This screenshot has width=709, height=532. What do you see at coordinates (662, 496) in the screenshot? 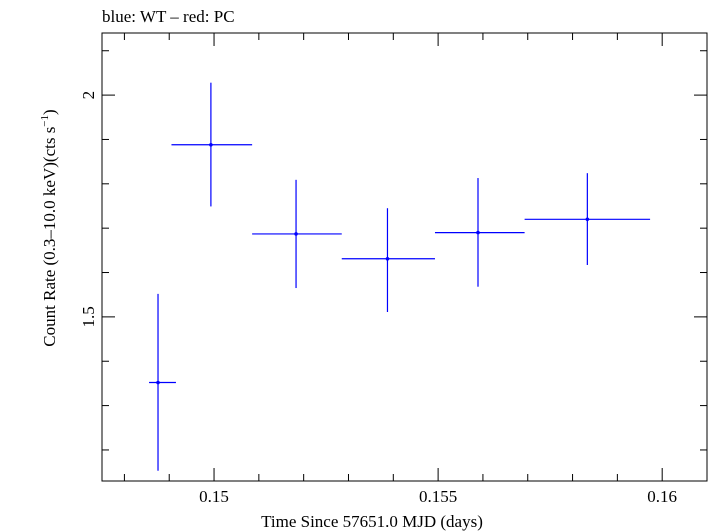
I see `x-tick-label: 0.16` at bounding box center [662, 496].